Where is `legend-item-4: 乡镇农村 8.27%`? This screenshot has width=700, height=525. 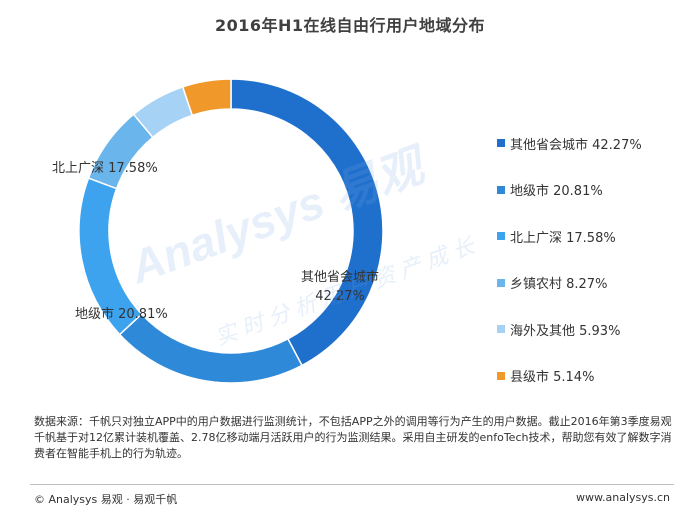
legend-item-4: 乡镇农村 8.27% is located at coordinates (597, 283).